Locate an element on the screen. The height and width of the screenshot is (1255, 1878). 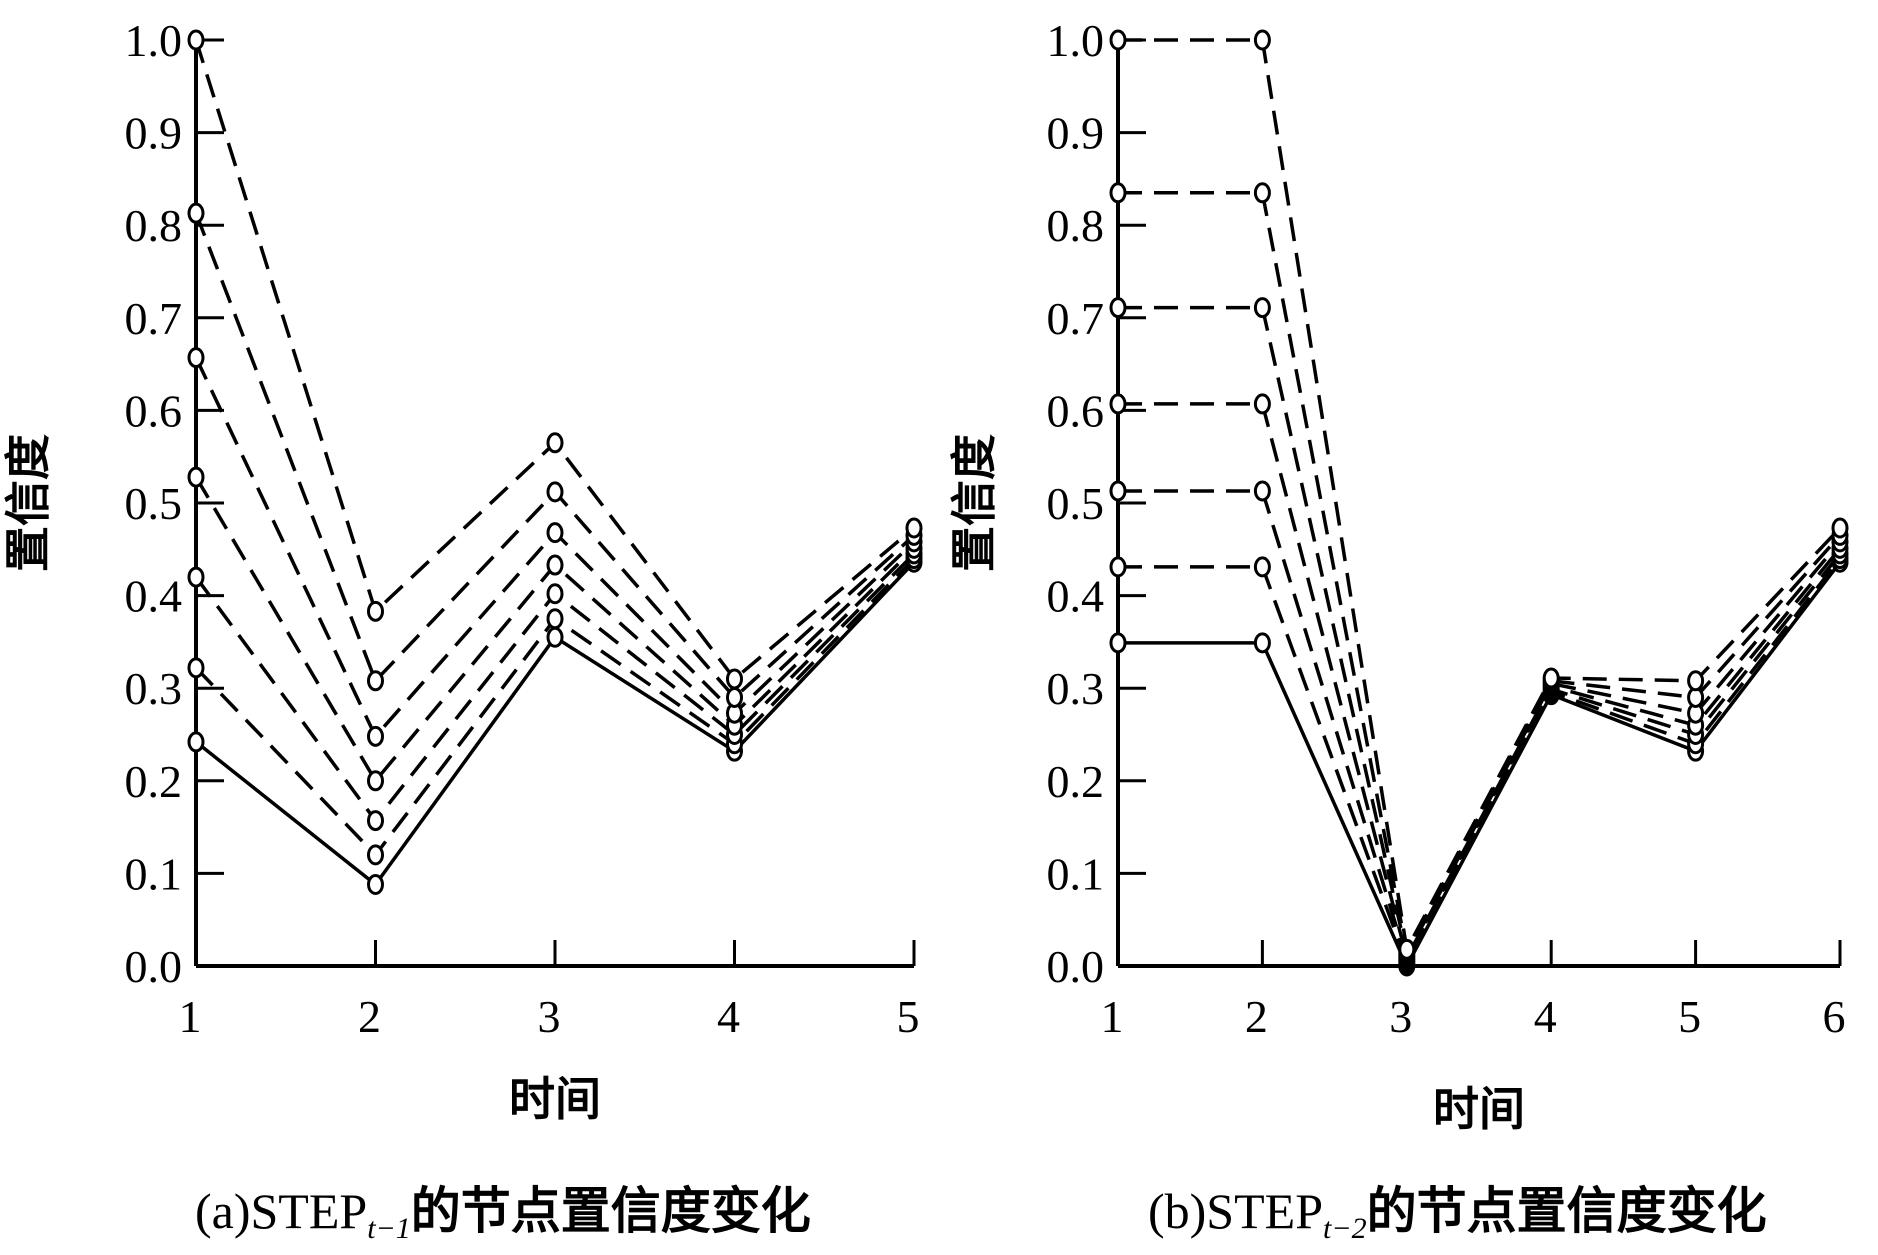
panel-a-y-tick-label: 0.8 is located at coordinates (154, 225).